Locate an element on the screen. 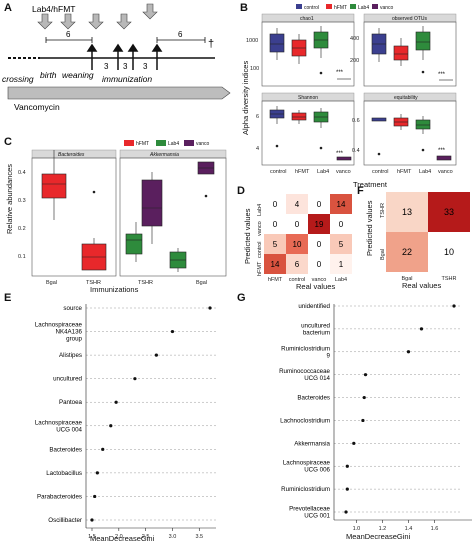  bacteroides-boxes is located at coordinates (74, 210).